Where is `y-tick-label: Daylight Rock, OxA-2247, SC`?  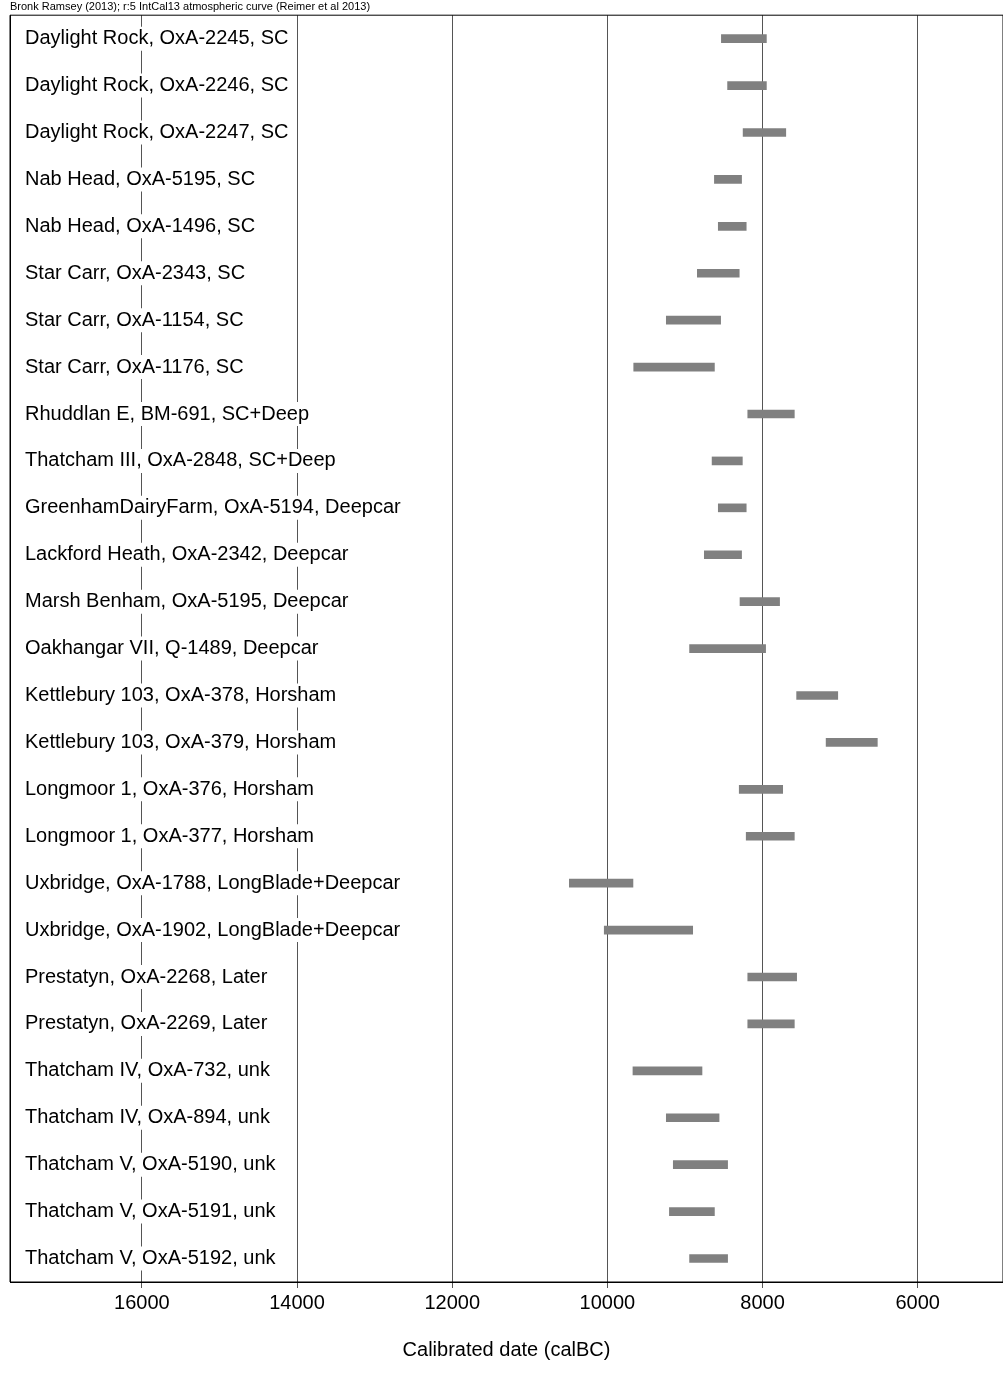
y-tick-label: Daylight Rock, OxA-2247, SC is located at coordinates (157, 131).